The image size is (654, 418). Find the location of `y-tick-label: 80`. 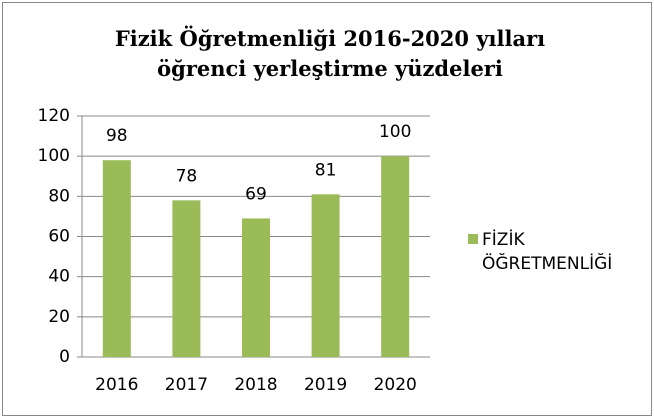

y-tick-label: 80 is located at coordinates (59, 196).